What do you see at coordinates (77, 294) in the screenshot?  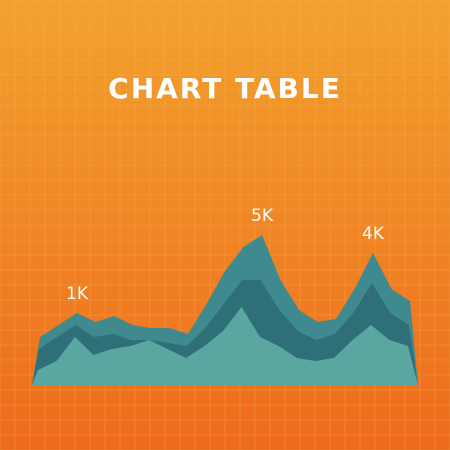 I see `peak-label: 1K` at bounding box center [77, 294].